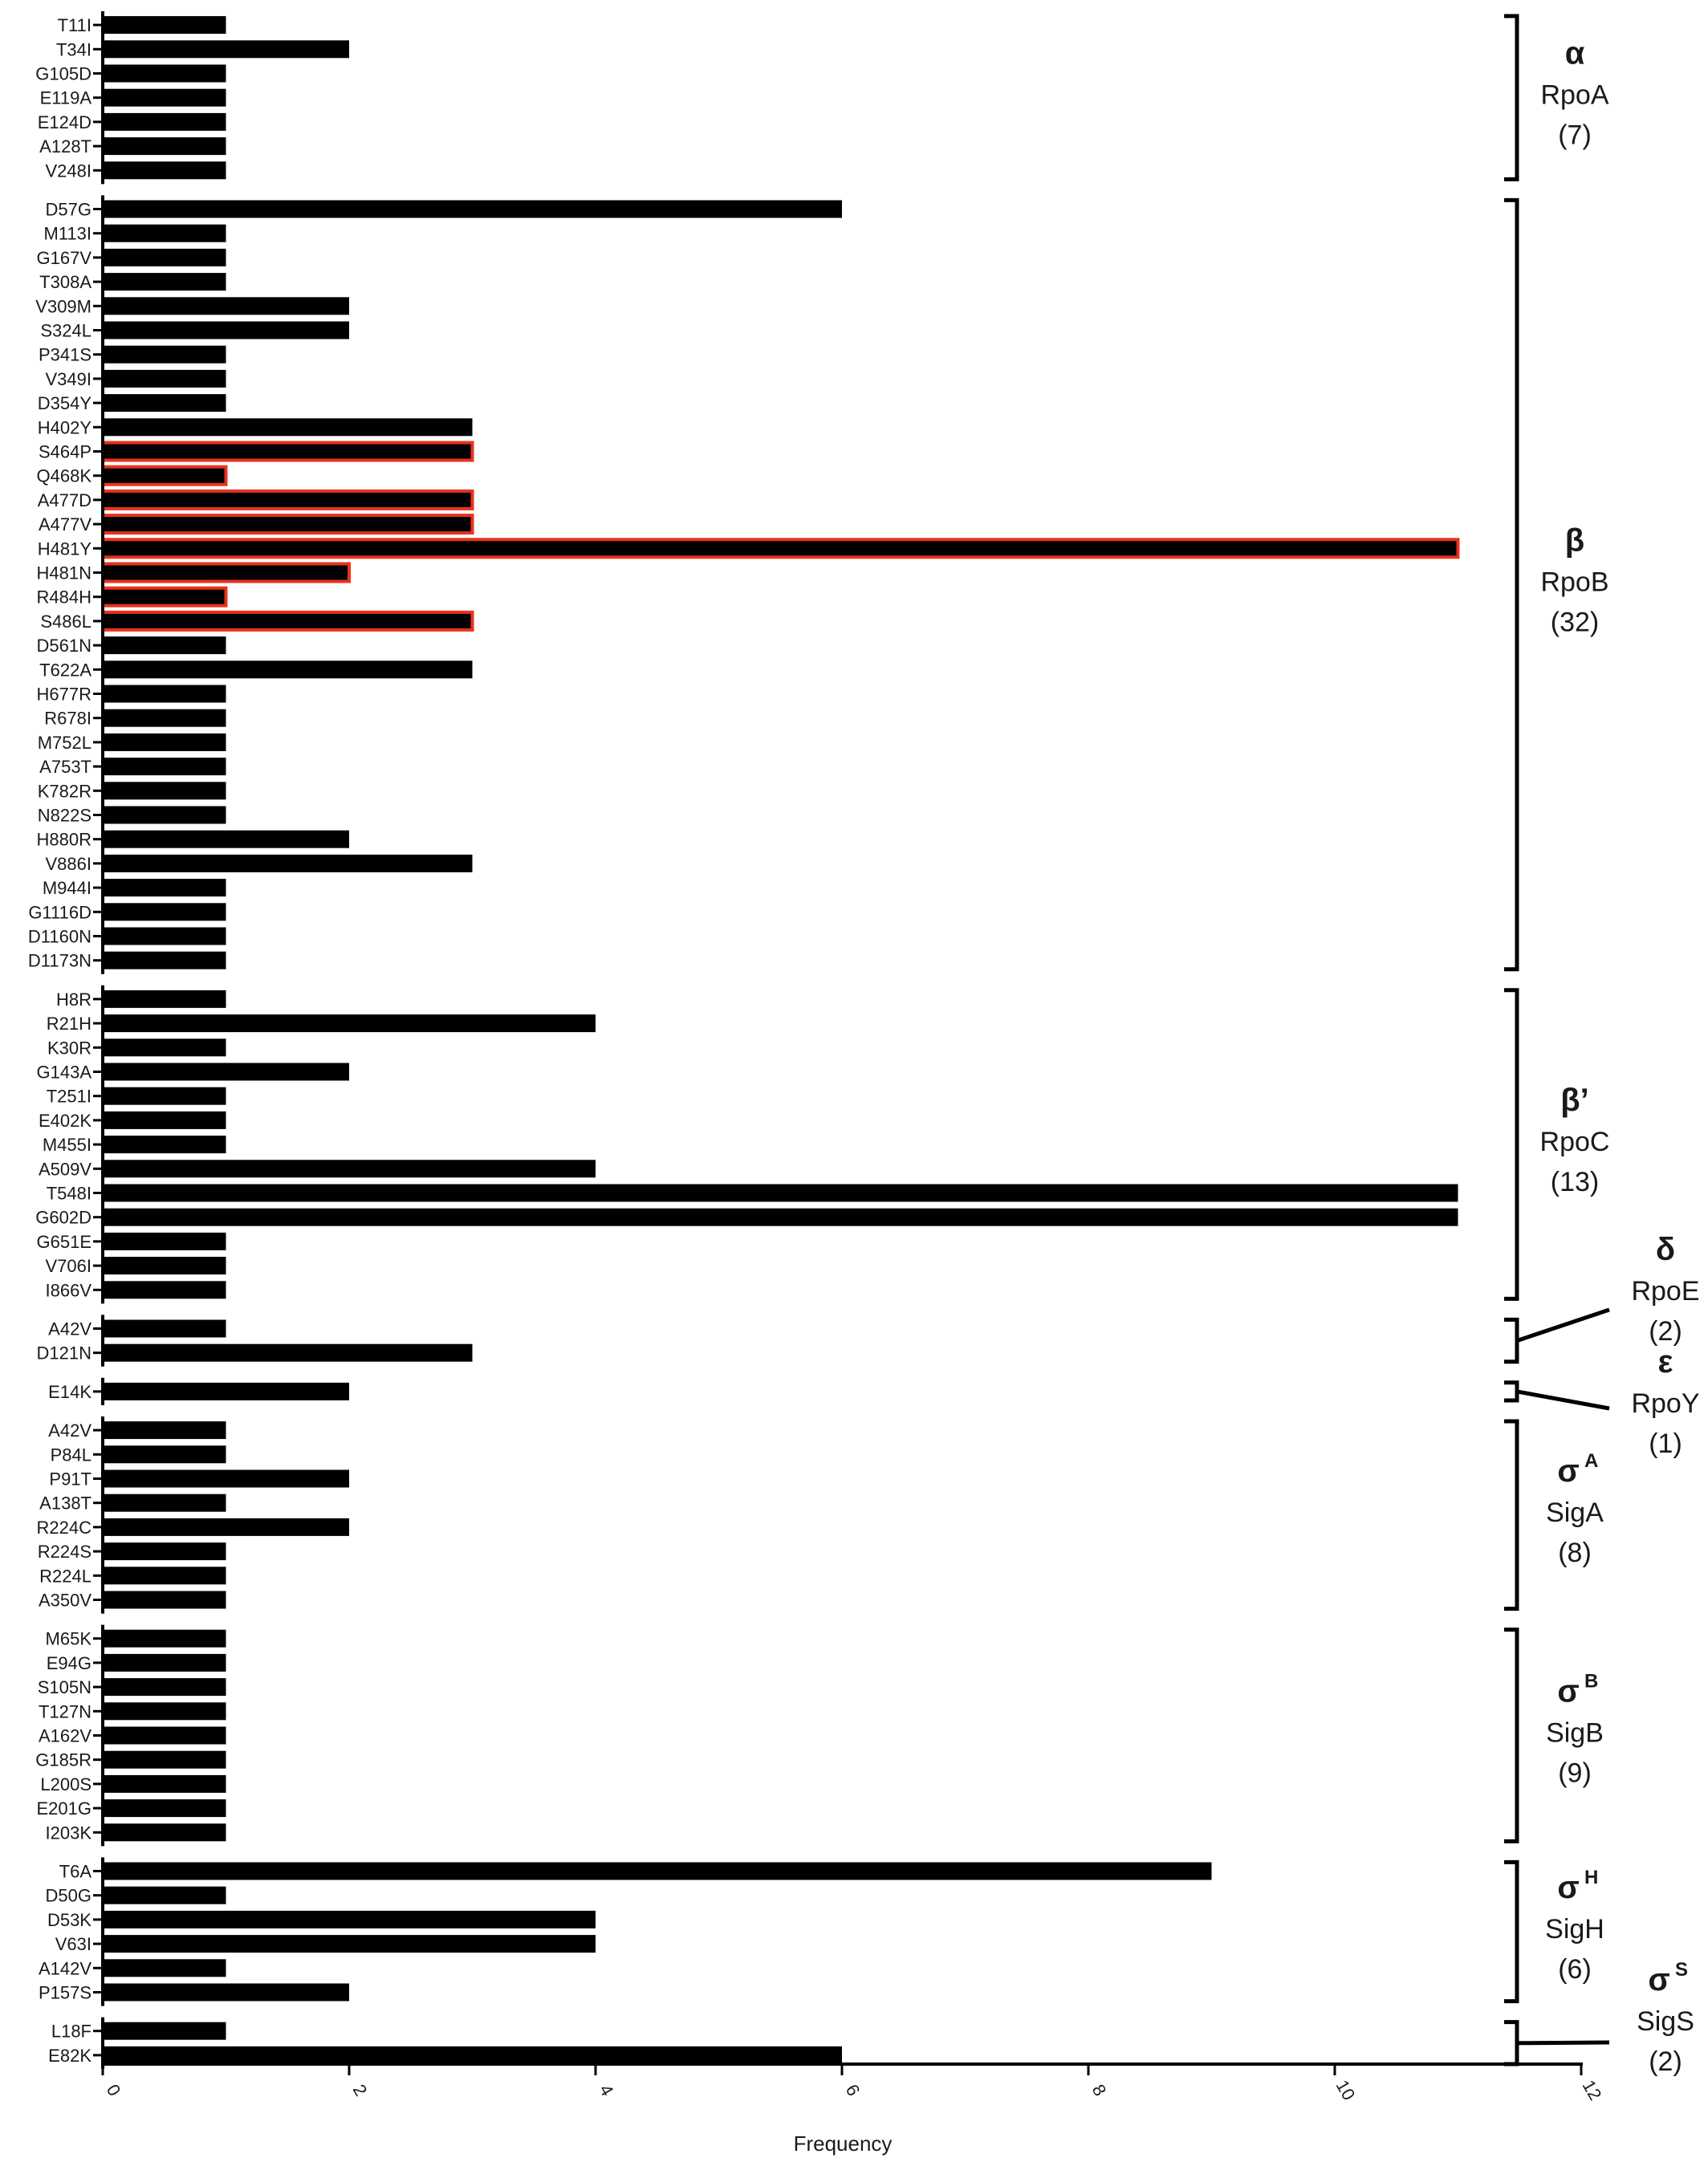 The width and height of the screenshot is (1708, 2158). What do you see at coordinates (66, 1576) in the screenshot?
I see `category-label: R224L` at bounding box center [66, 1576].